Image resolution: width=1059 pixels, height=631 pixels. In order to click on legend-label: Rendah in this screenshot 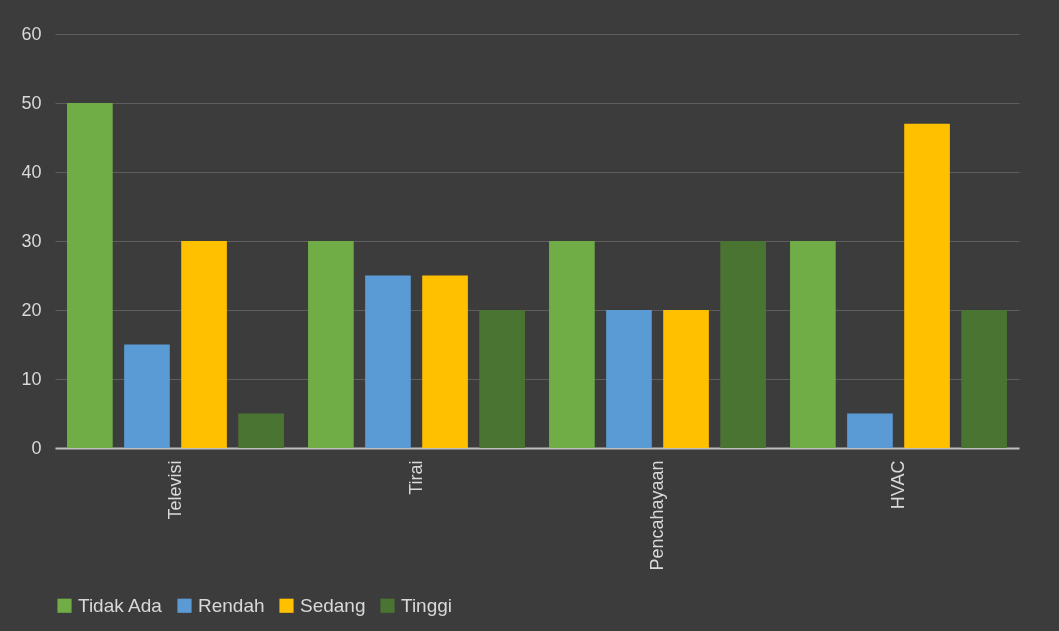, I will do `click(231, 605)`.